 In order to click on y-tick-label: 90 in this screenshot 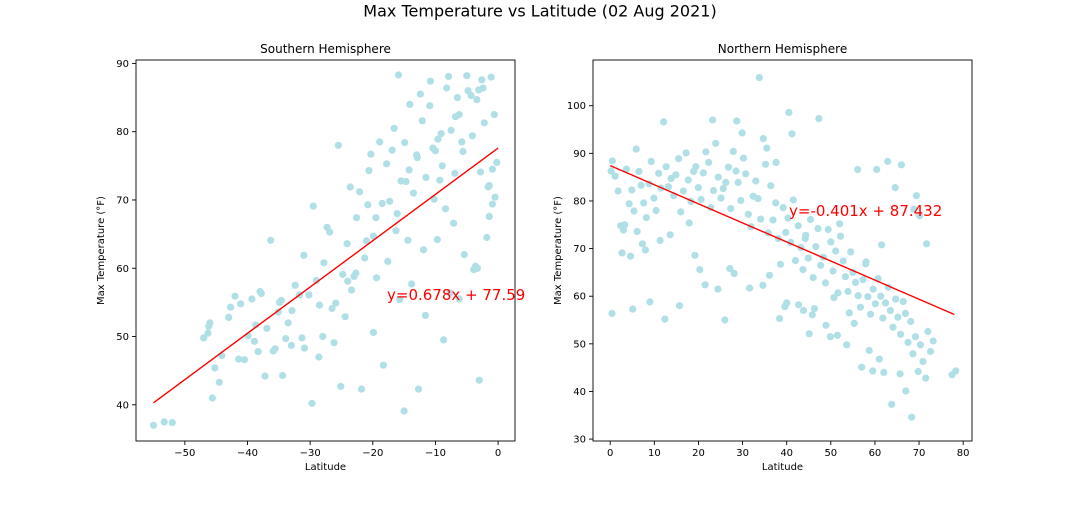, I will do `click(579, 154)`.